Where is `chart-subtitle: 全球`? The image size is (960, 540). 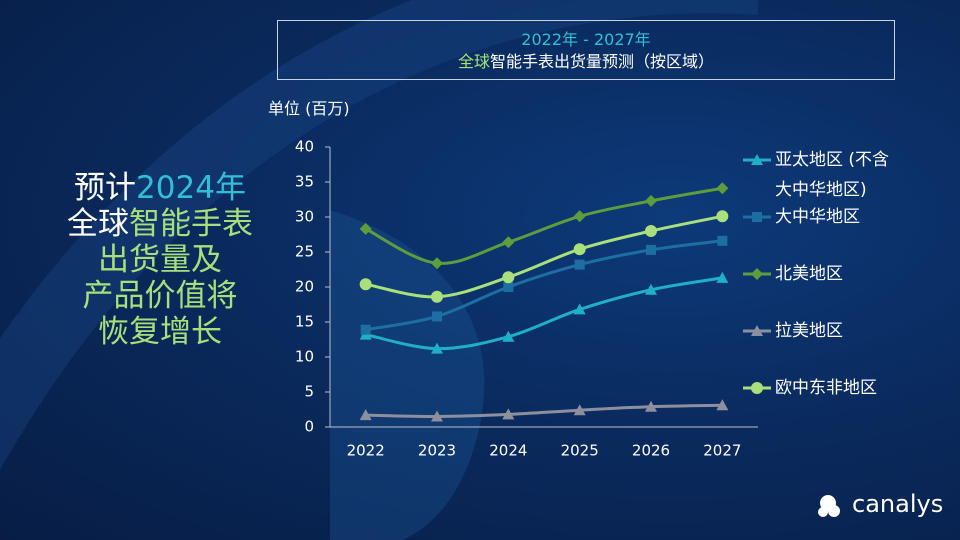 chart-subtitle: 全球 is located at coordinates (473, 61).